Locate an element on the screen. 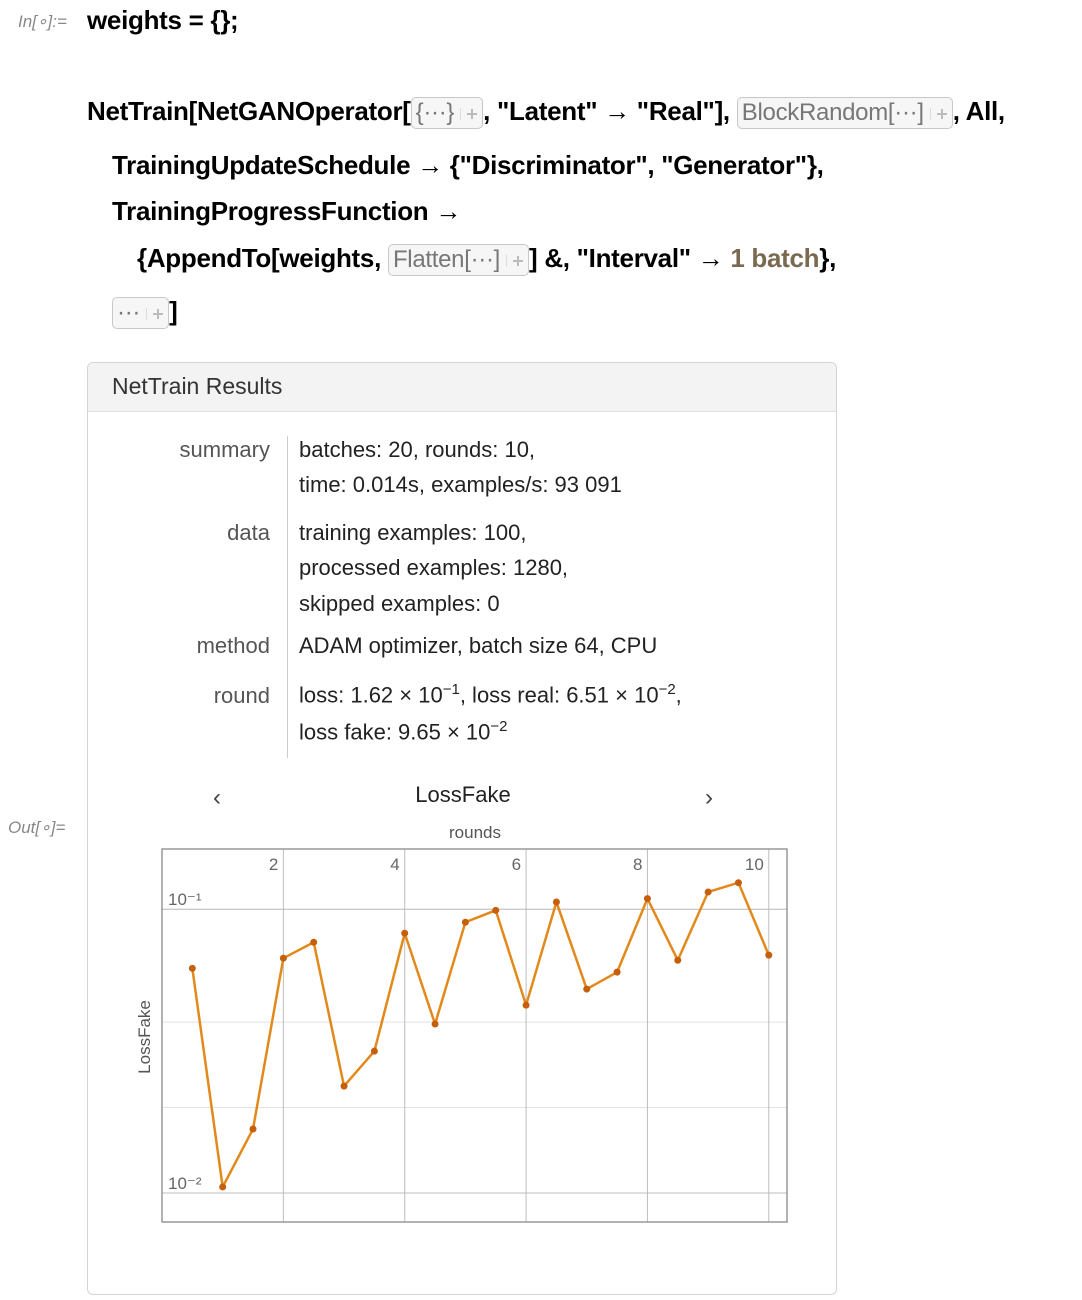  row-value: processed examples: 1280, is located at coordinates (434, 567).